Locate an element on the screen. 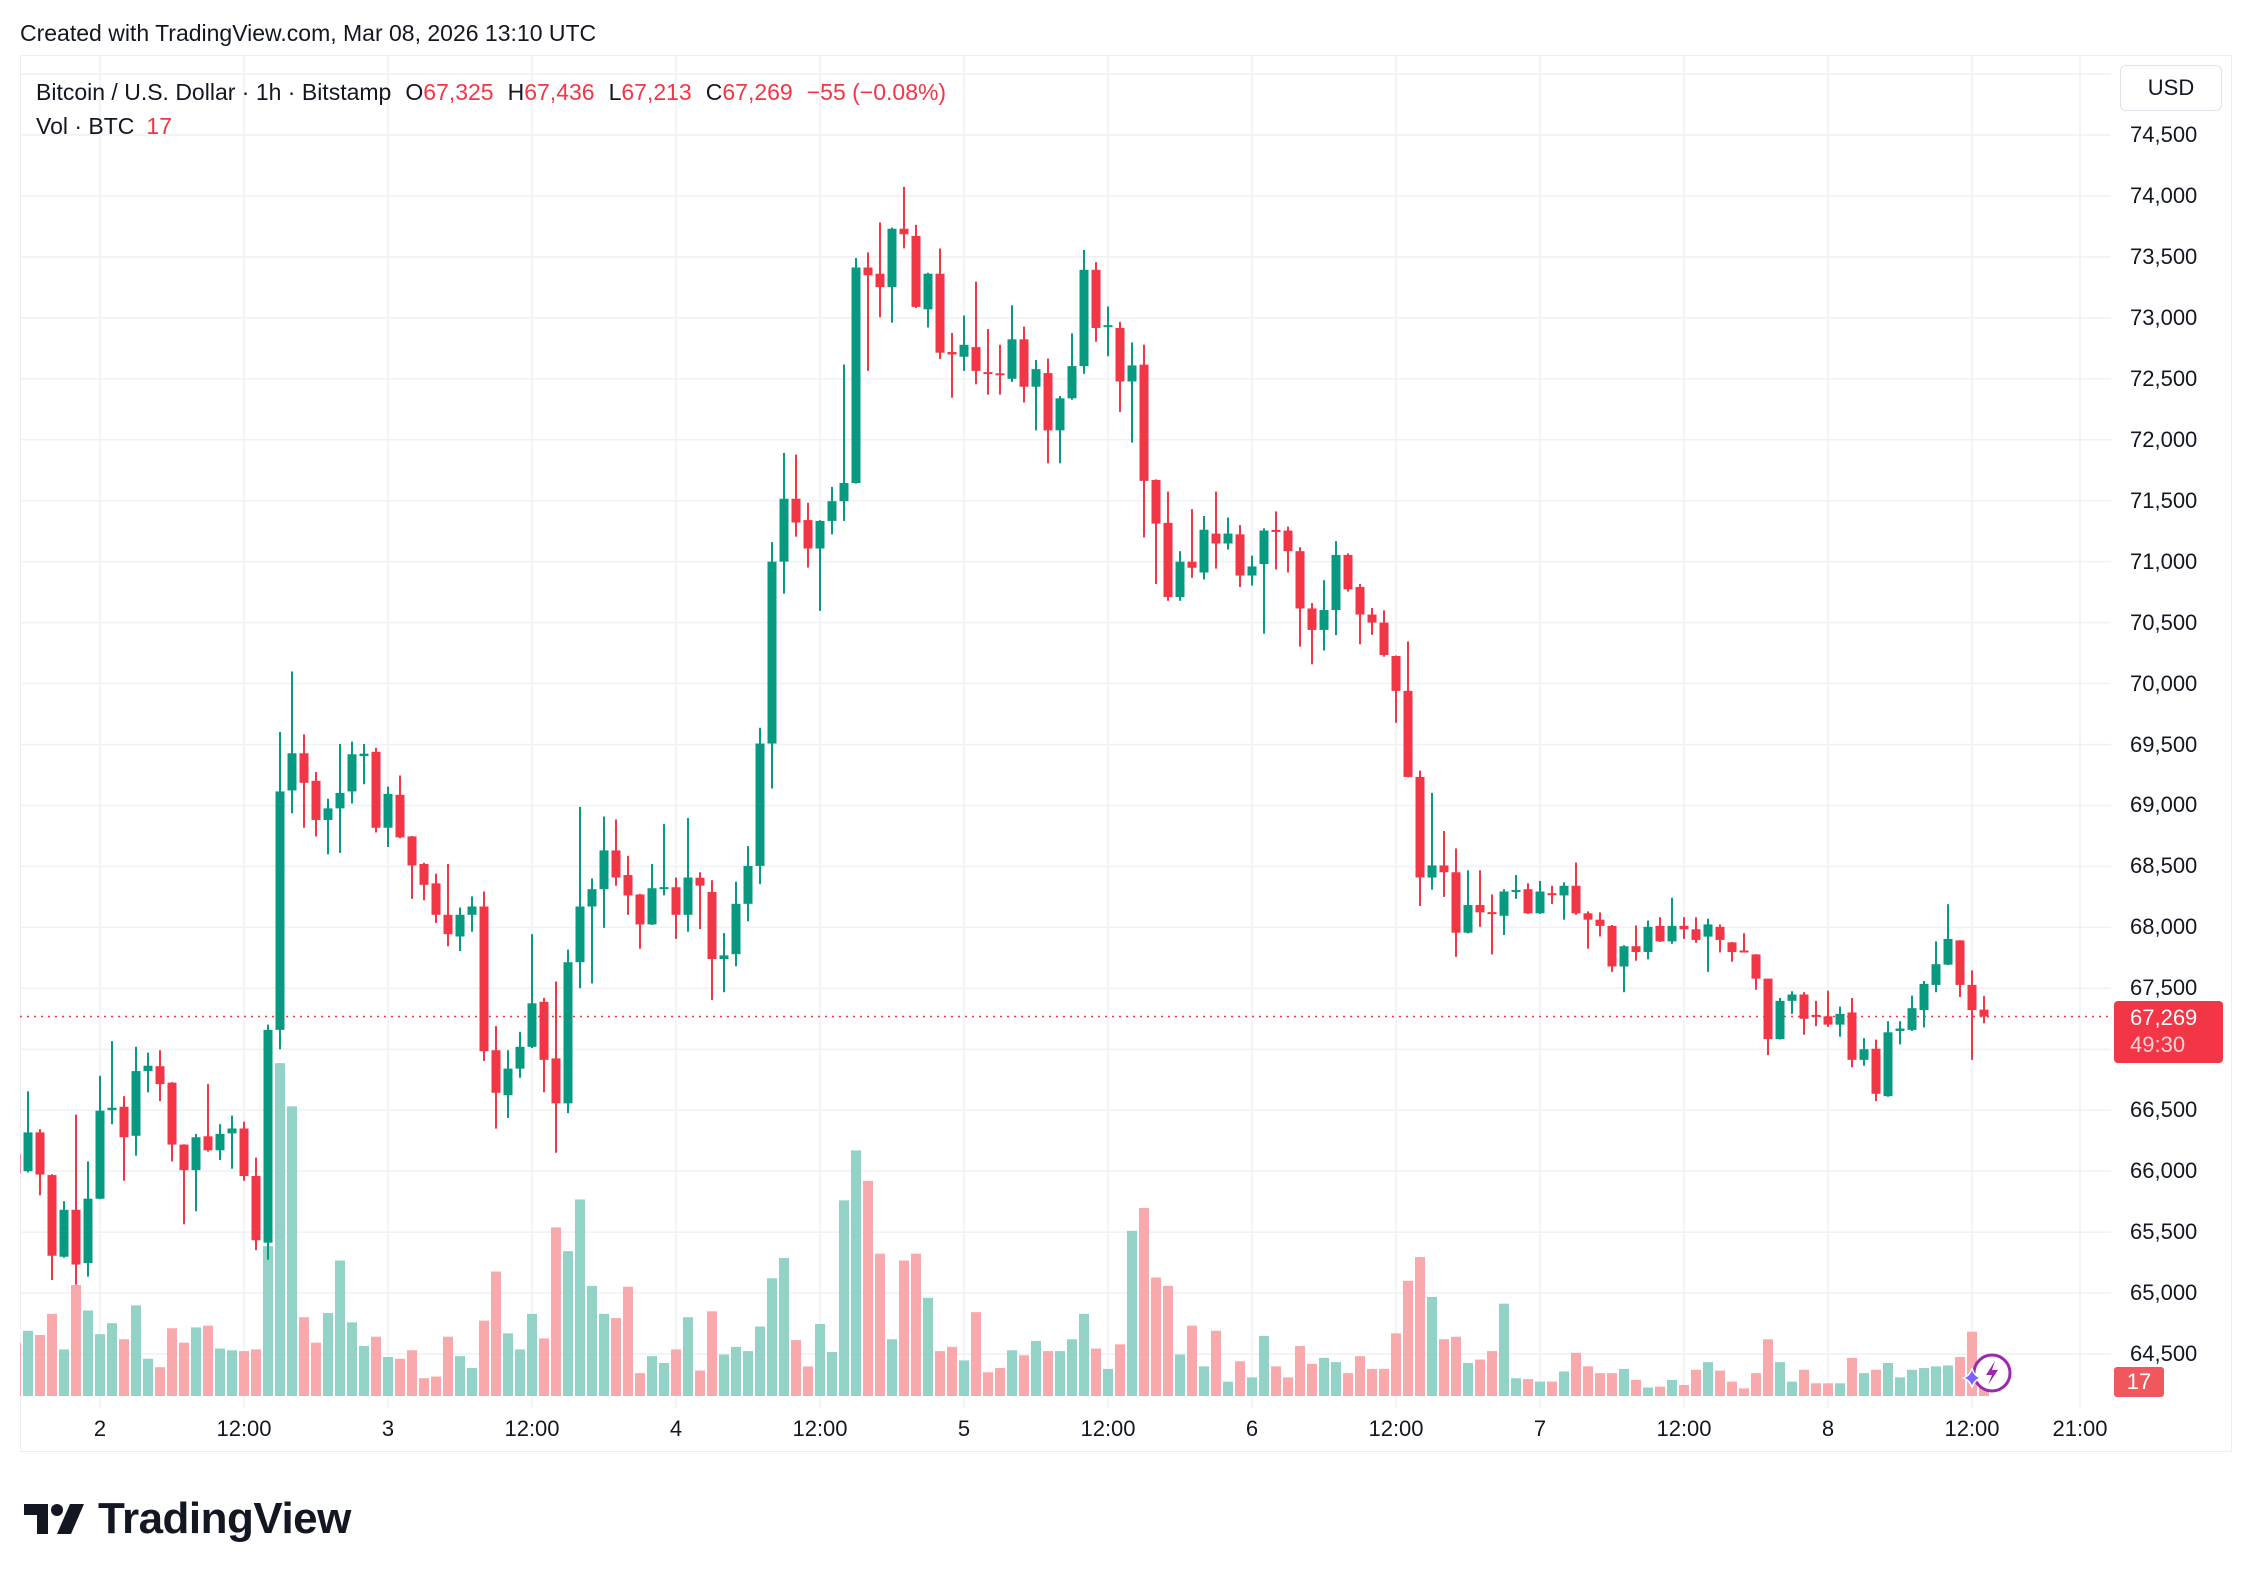 This screenshot has width=2252, height=1574. tradingview-logo-text: TradingView is located at coordinates (224, 1518).